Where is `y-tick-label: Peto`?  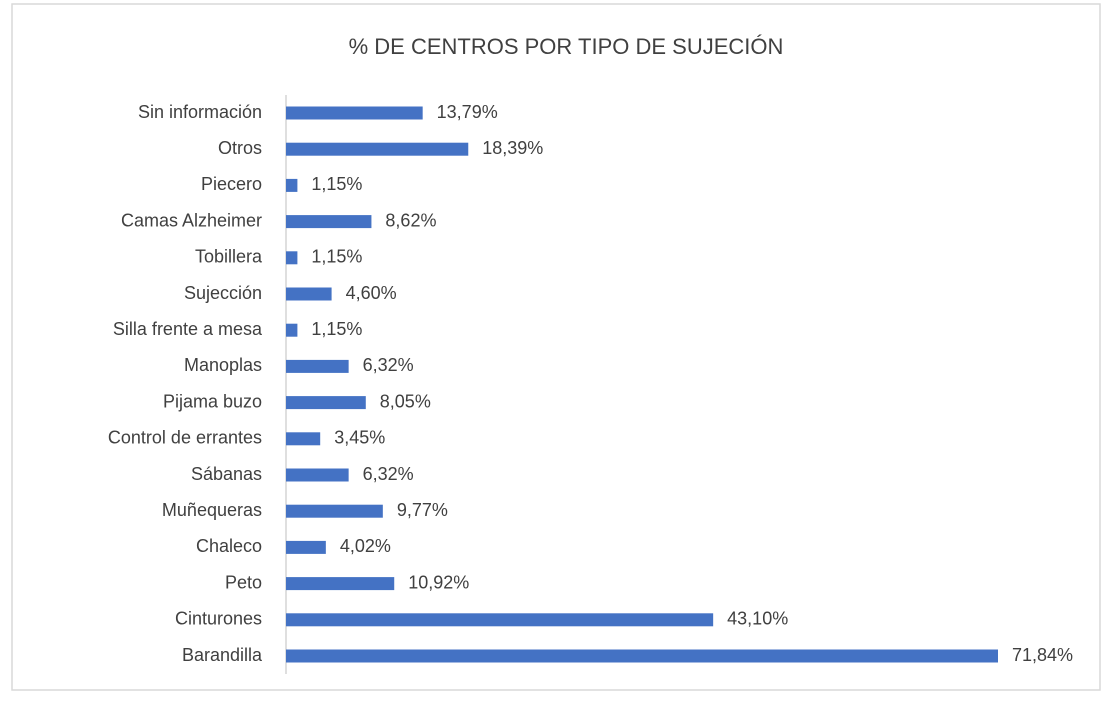
y-tick-label: Peto is located at coordinates (243, 582).